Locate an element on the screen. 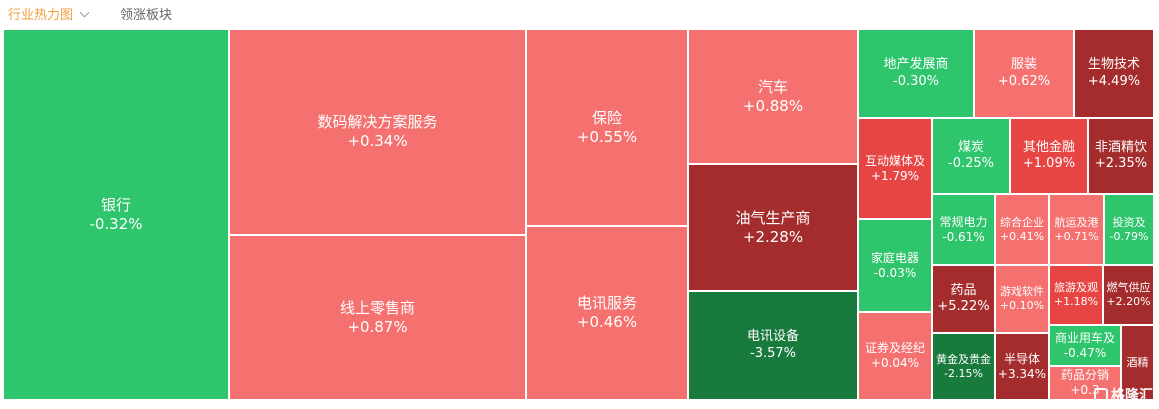  tab-leading-sectors-label: 领涨板块 is located at coordinates (146, 15).